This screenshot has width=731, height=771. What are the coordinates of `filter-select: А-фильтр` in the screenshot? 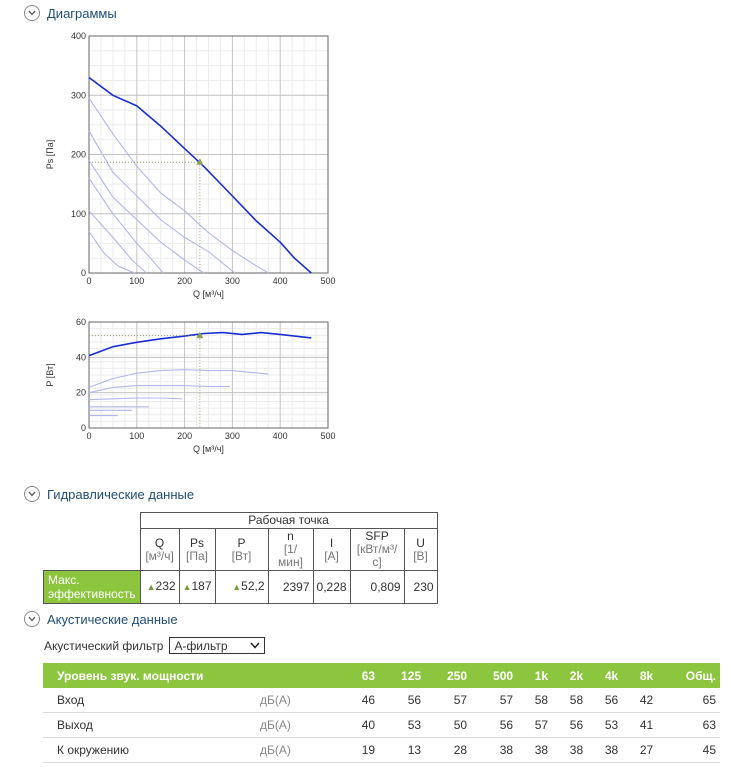 It's located at (217, 645).